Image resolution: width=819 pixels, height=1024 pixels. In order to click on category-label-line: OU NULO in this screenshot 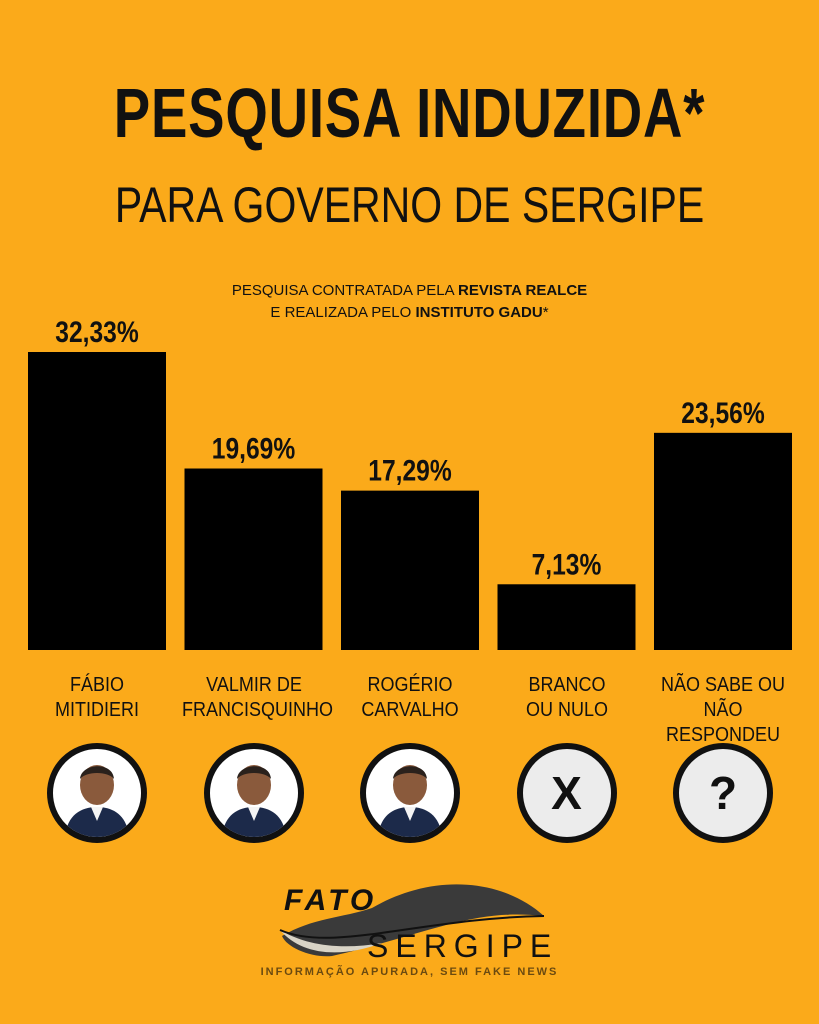, I will do `click(566, 710)`.